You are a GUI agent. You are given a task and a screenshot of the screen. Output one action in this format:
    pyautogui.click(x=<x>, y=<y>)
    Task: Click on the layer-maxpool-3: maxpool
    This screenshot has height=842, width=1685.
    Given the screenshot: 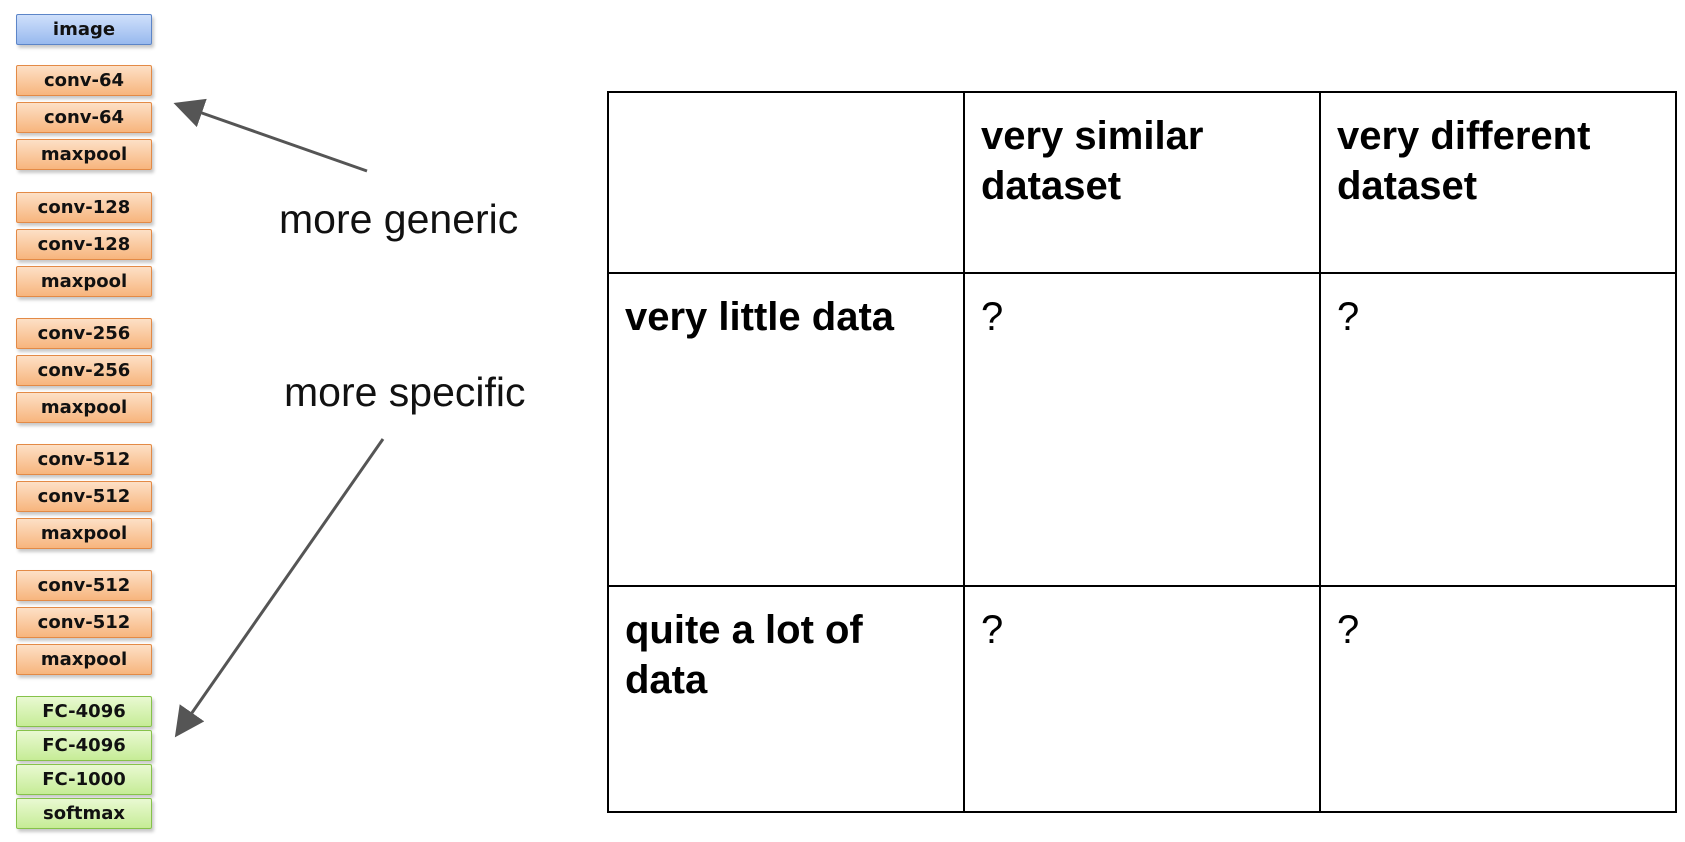 What is the action you would take?
    pyautogui.click(x=84, y=407)
    